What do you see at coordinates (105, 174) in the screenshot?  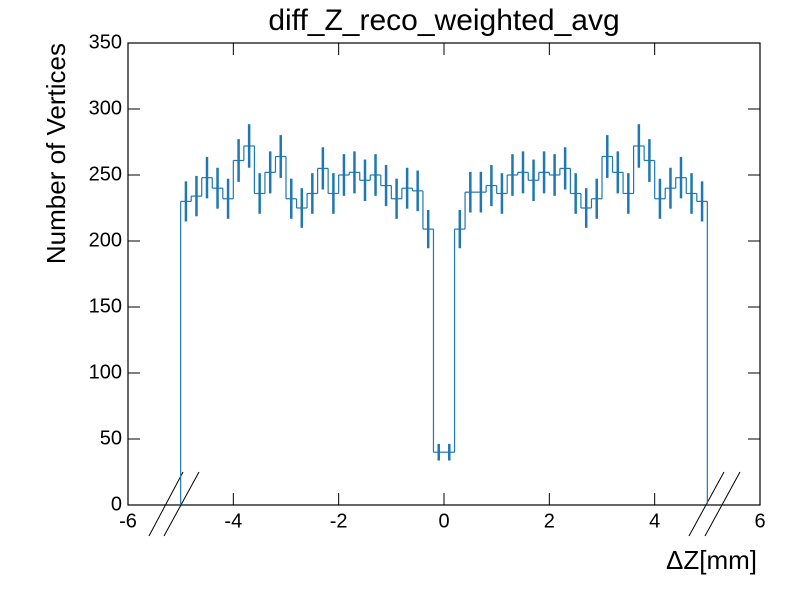 I see `y-tick-label: 250` at bounding box center [105, 174].